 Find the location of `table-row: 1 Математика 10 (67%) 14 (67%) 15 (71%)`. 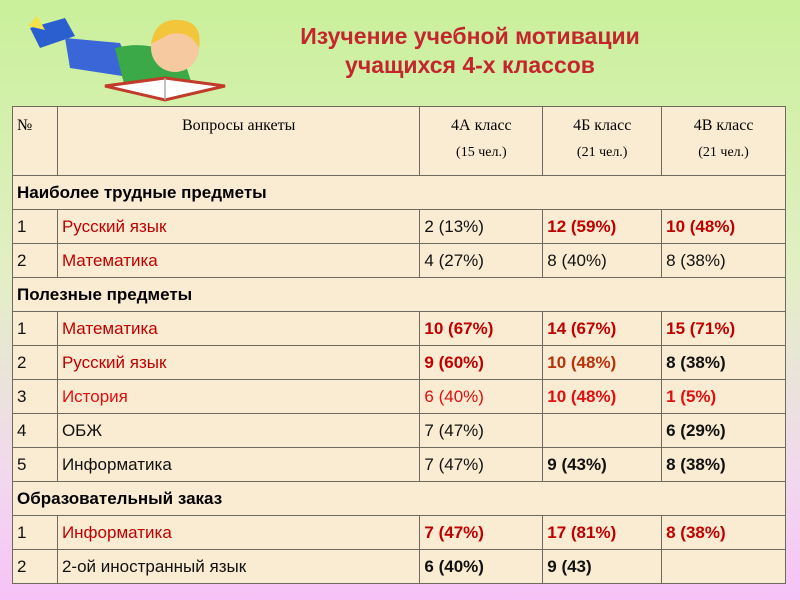

table-row: 1 Математика 10 (67%) 14 (67%) 15 (71%) is located at coordinates (399, 328).